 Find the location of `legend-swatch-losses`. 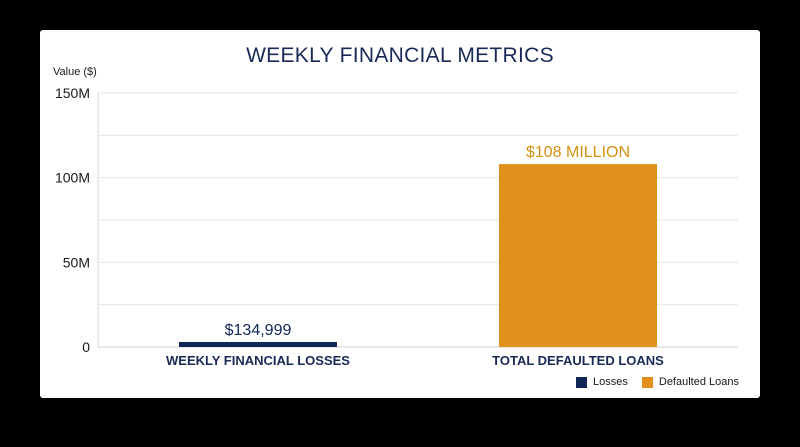

legend-swatch-losses is located at coordinates (582, 382).